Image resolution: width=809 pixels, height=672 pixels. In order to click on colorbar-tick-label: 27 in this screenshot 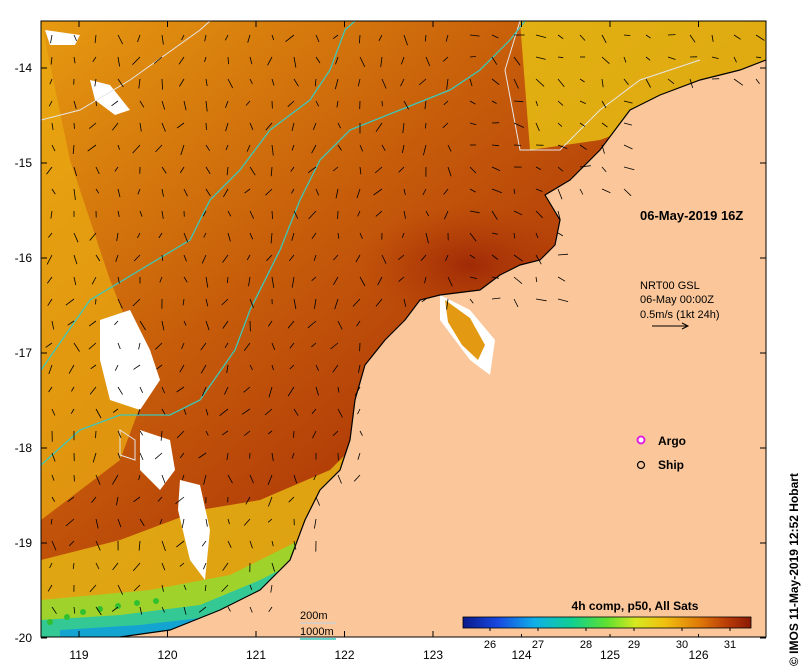, I will do `click(538, 645)`.